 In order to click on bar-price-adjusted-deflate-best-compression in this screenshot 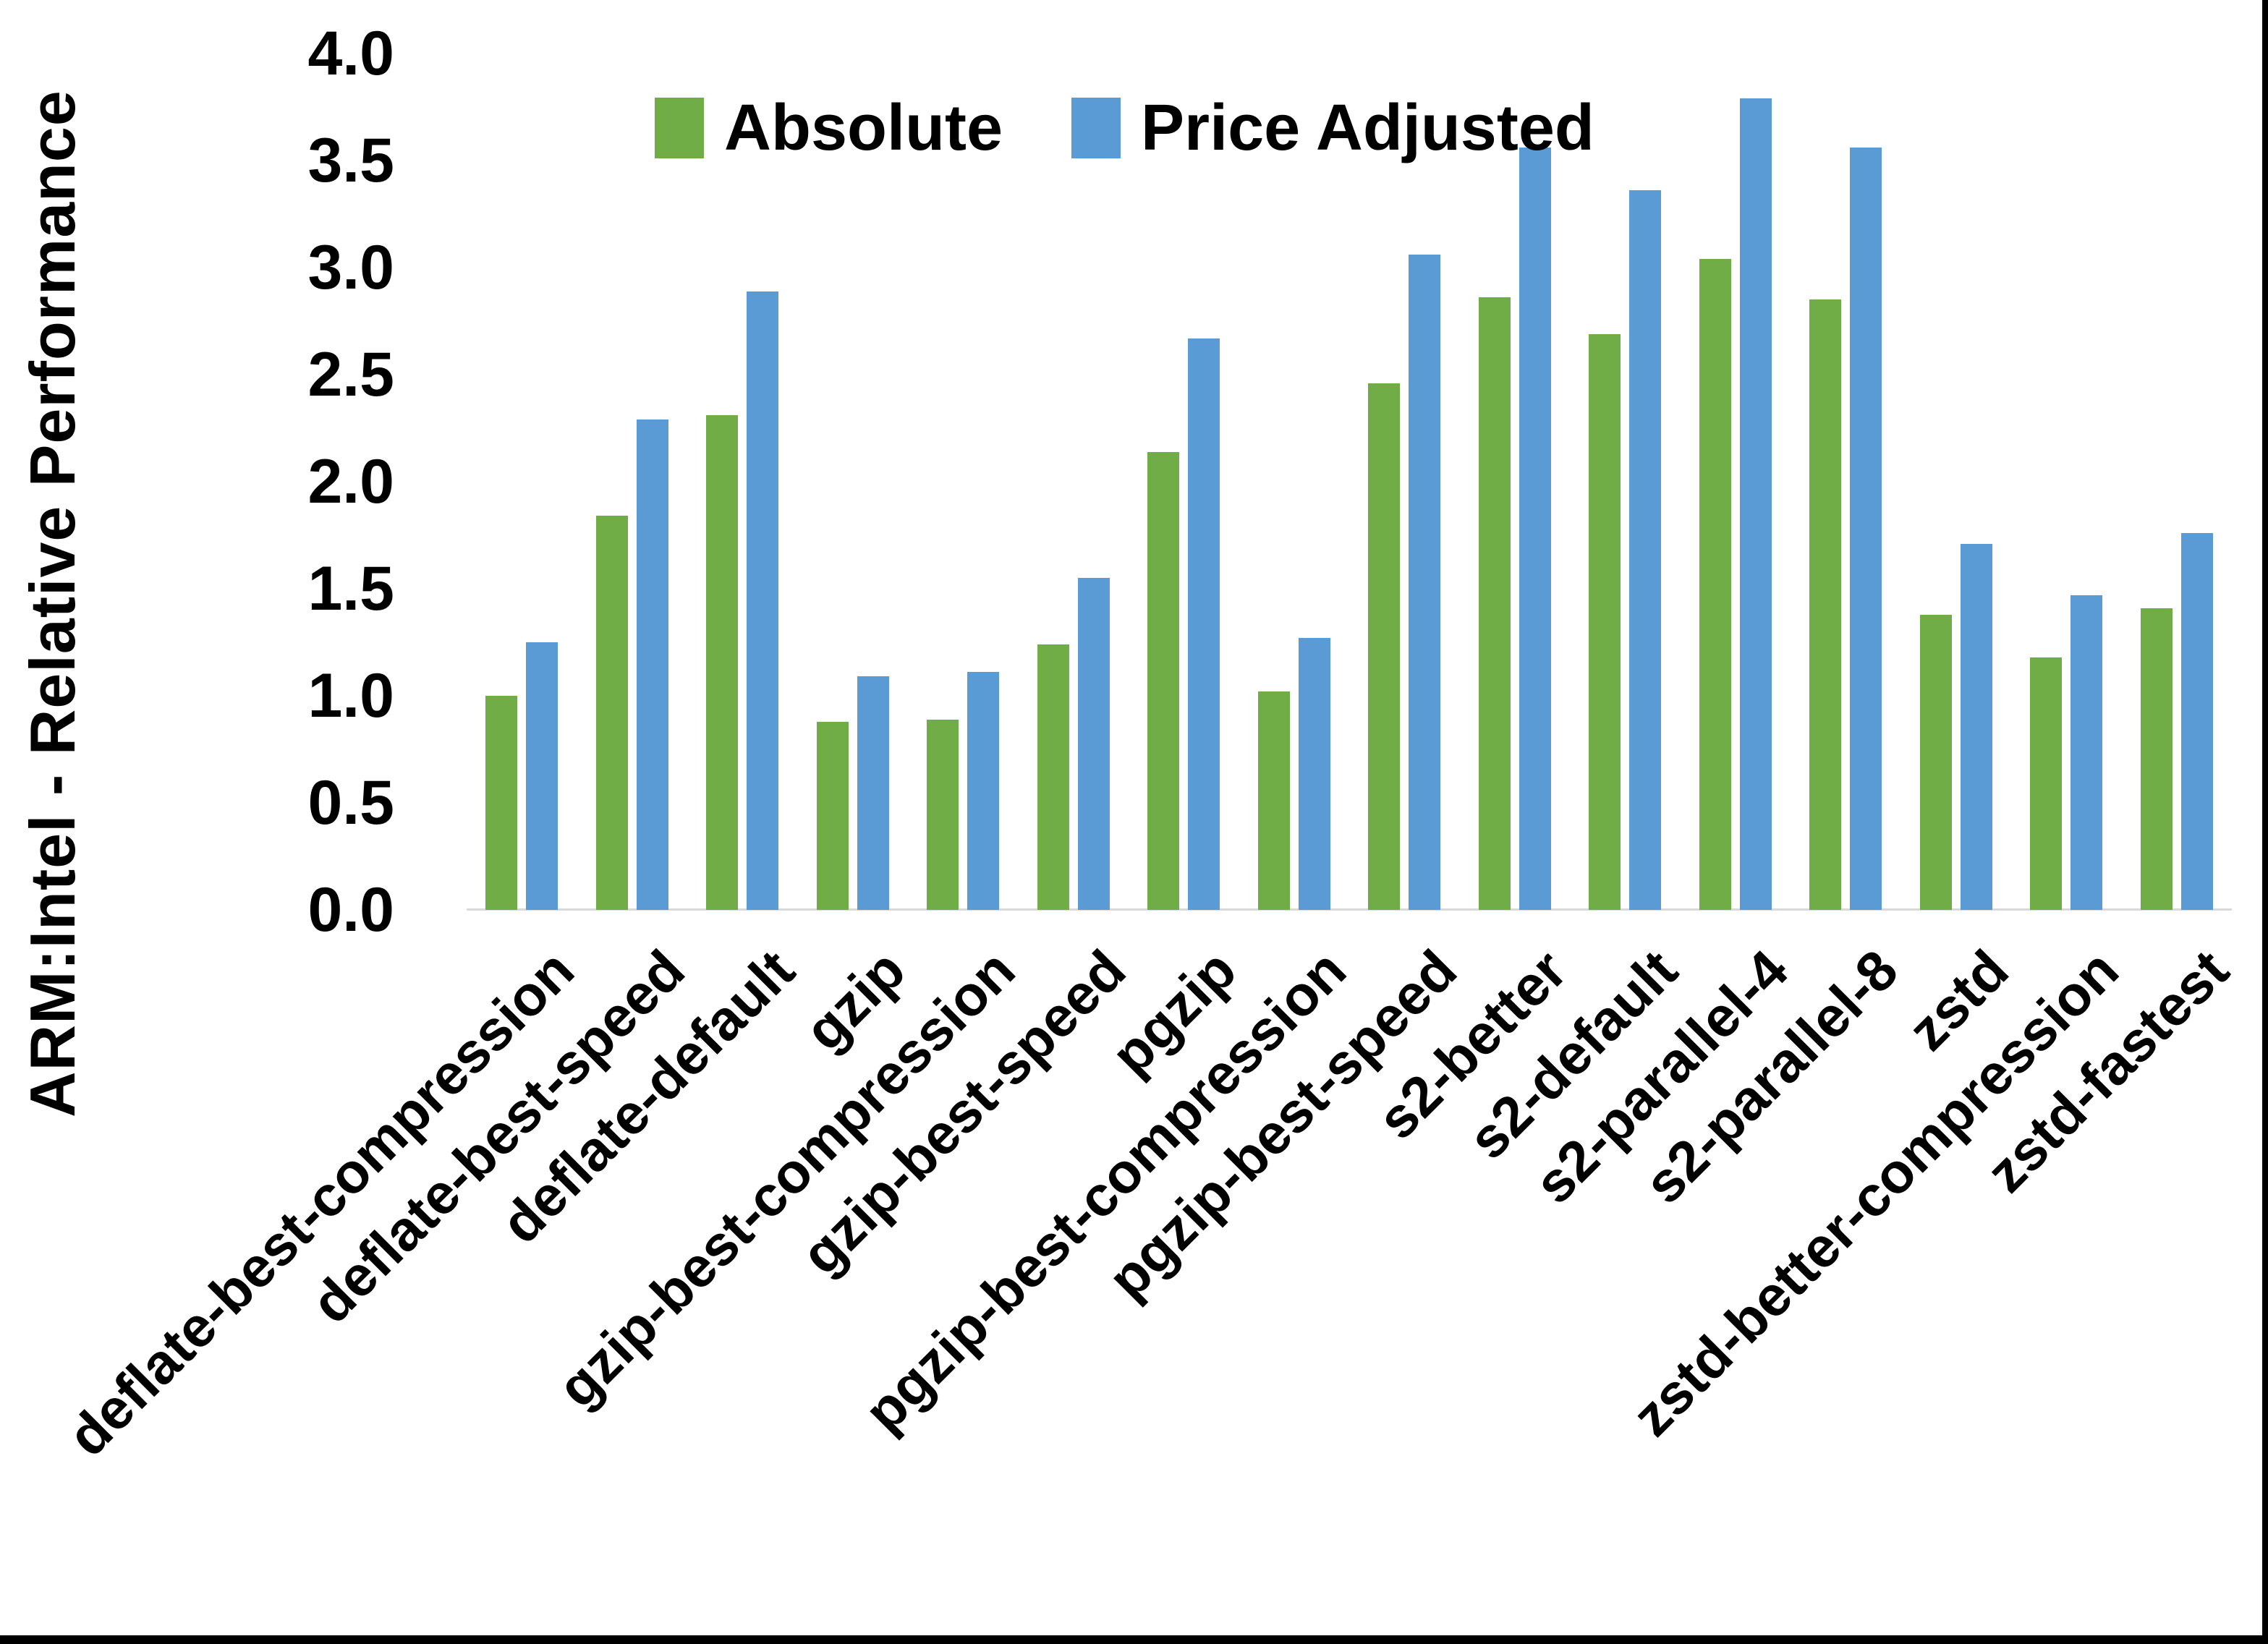, I will do `click(542, 776)`.